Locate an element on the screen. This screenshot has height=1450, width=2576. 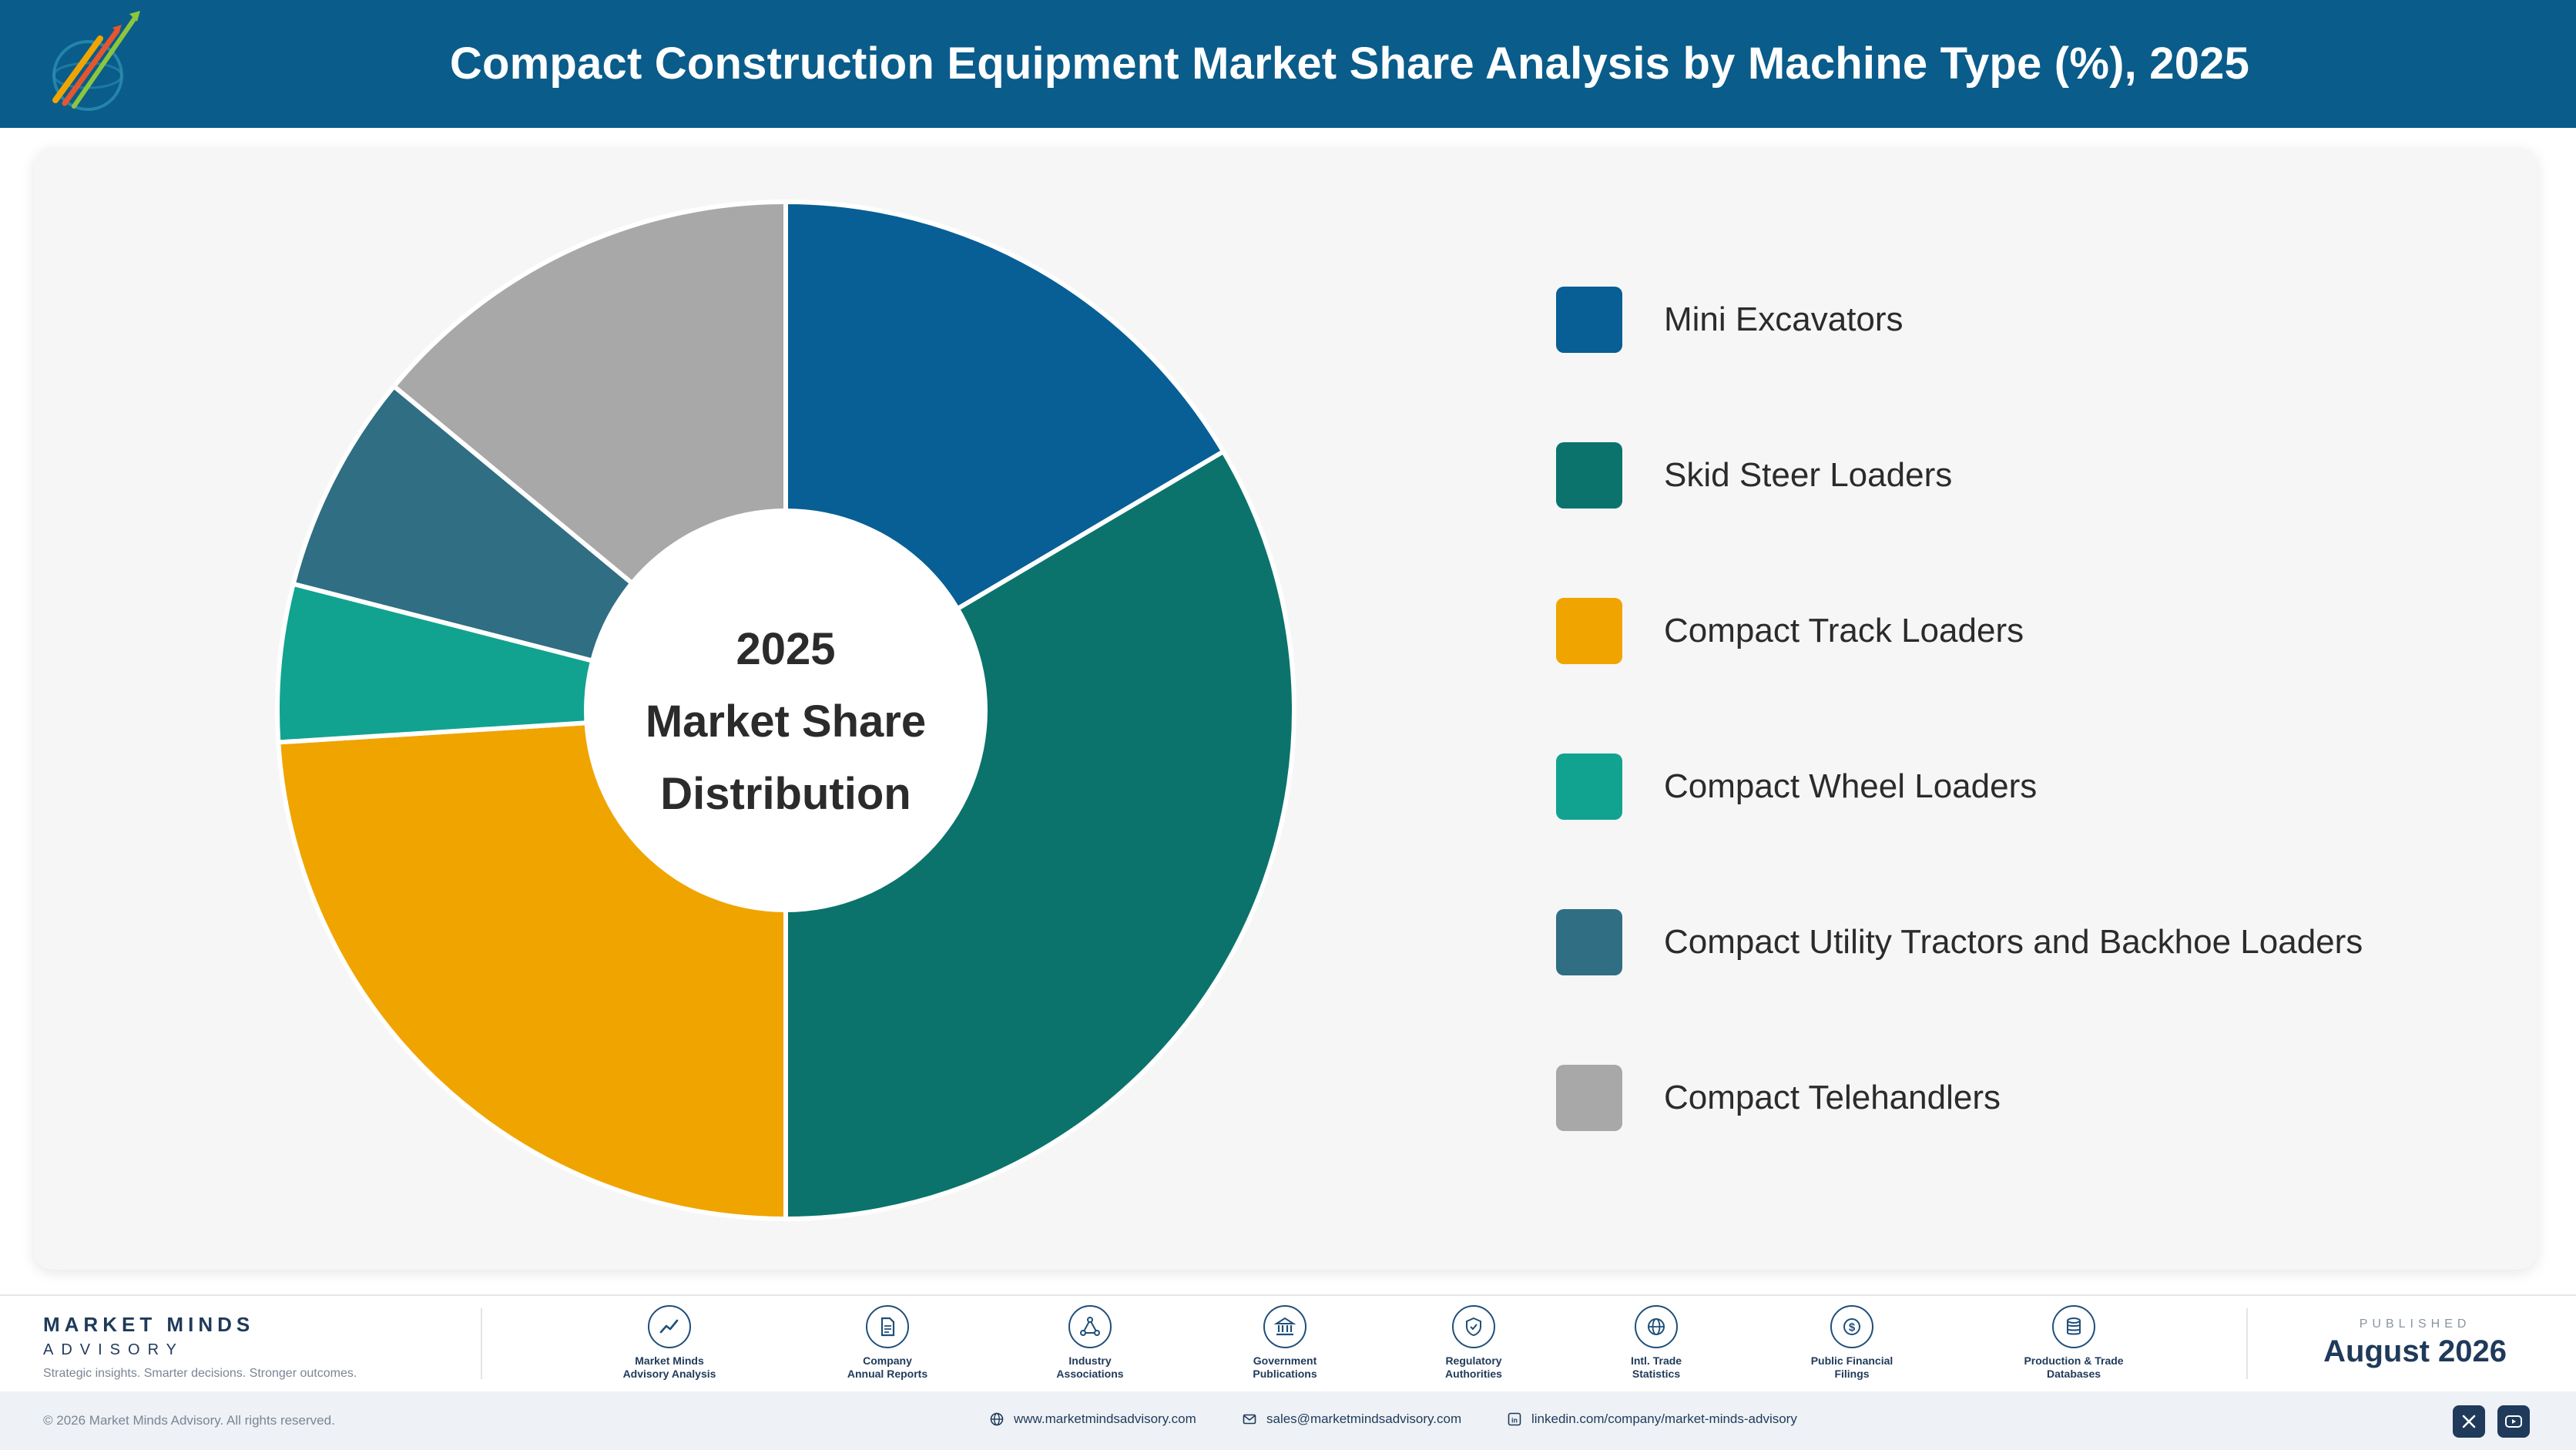
source-item: Production & Trade Databases is located at coordinates (2074, 1343).